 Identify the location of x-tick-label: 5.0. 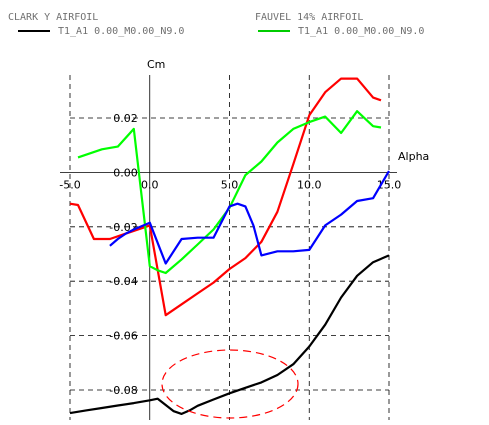
(230, 184).